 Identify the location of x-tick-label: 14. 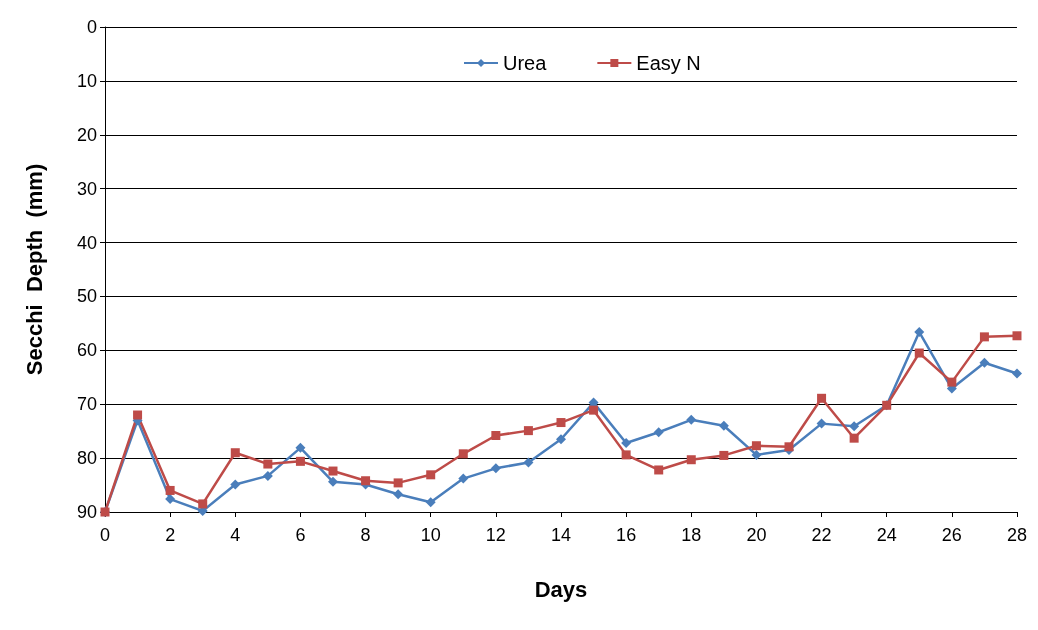
(561, 535).